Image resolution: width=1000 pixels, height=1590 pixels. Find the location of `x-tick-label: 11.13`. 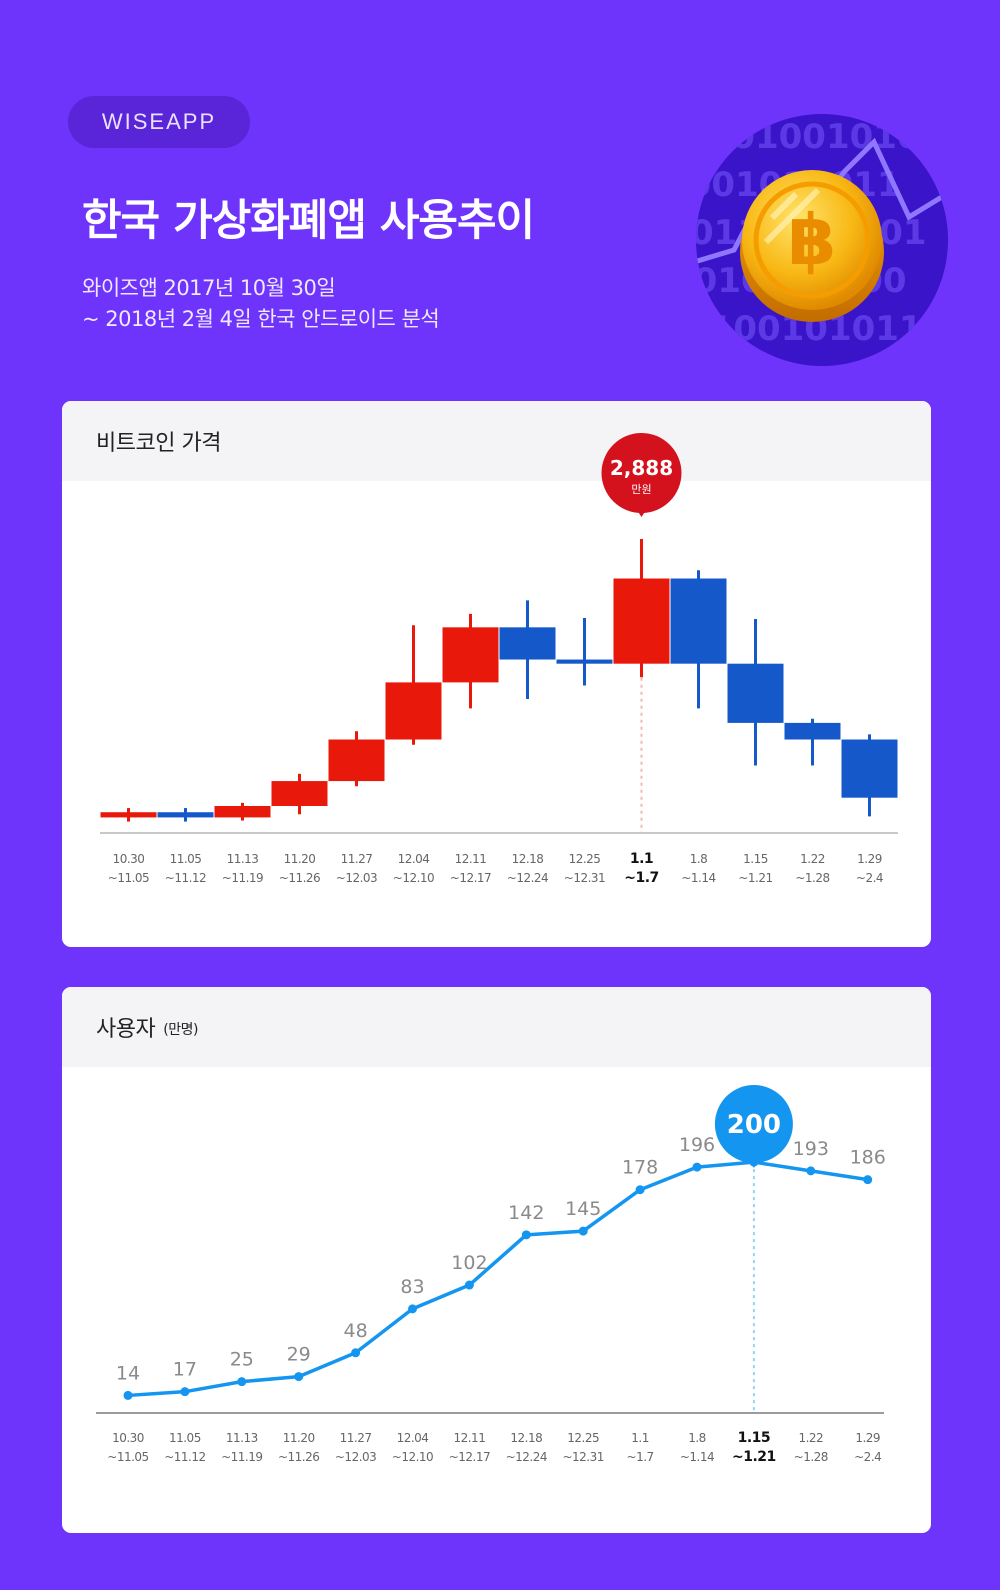

x-tick-label: 11.13 is located at coordinates (243, 859).